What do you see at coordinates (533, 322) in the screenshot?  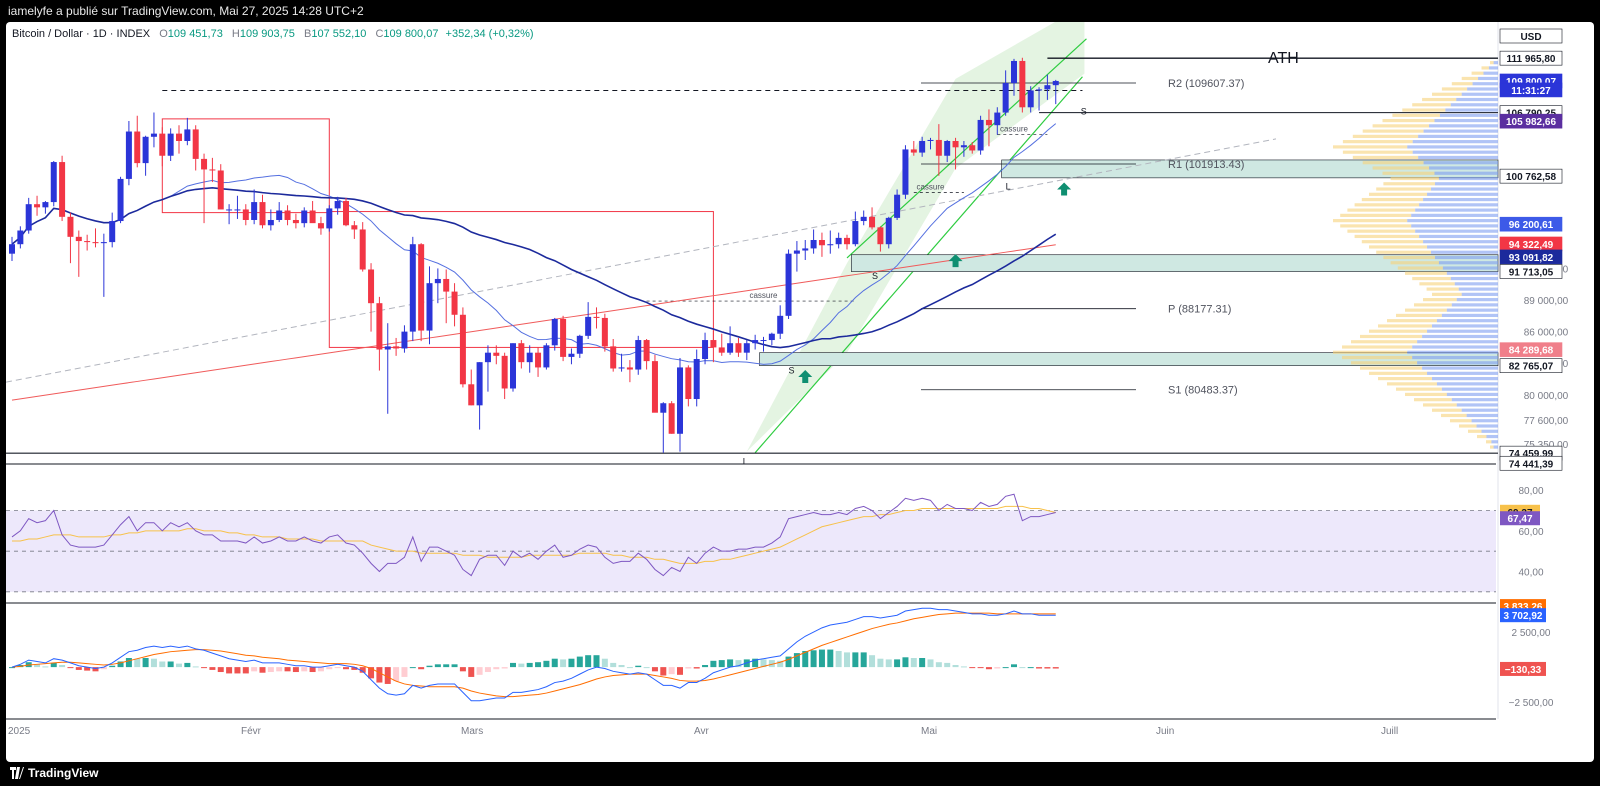 I see `ema-long-line` at bounding box center [533, 322].